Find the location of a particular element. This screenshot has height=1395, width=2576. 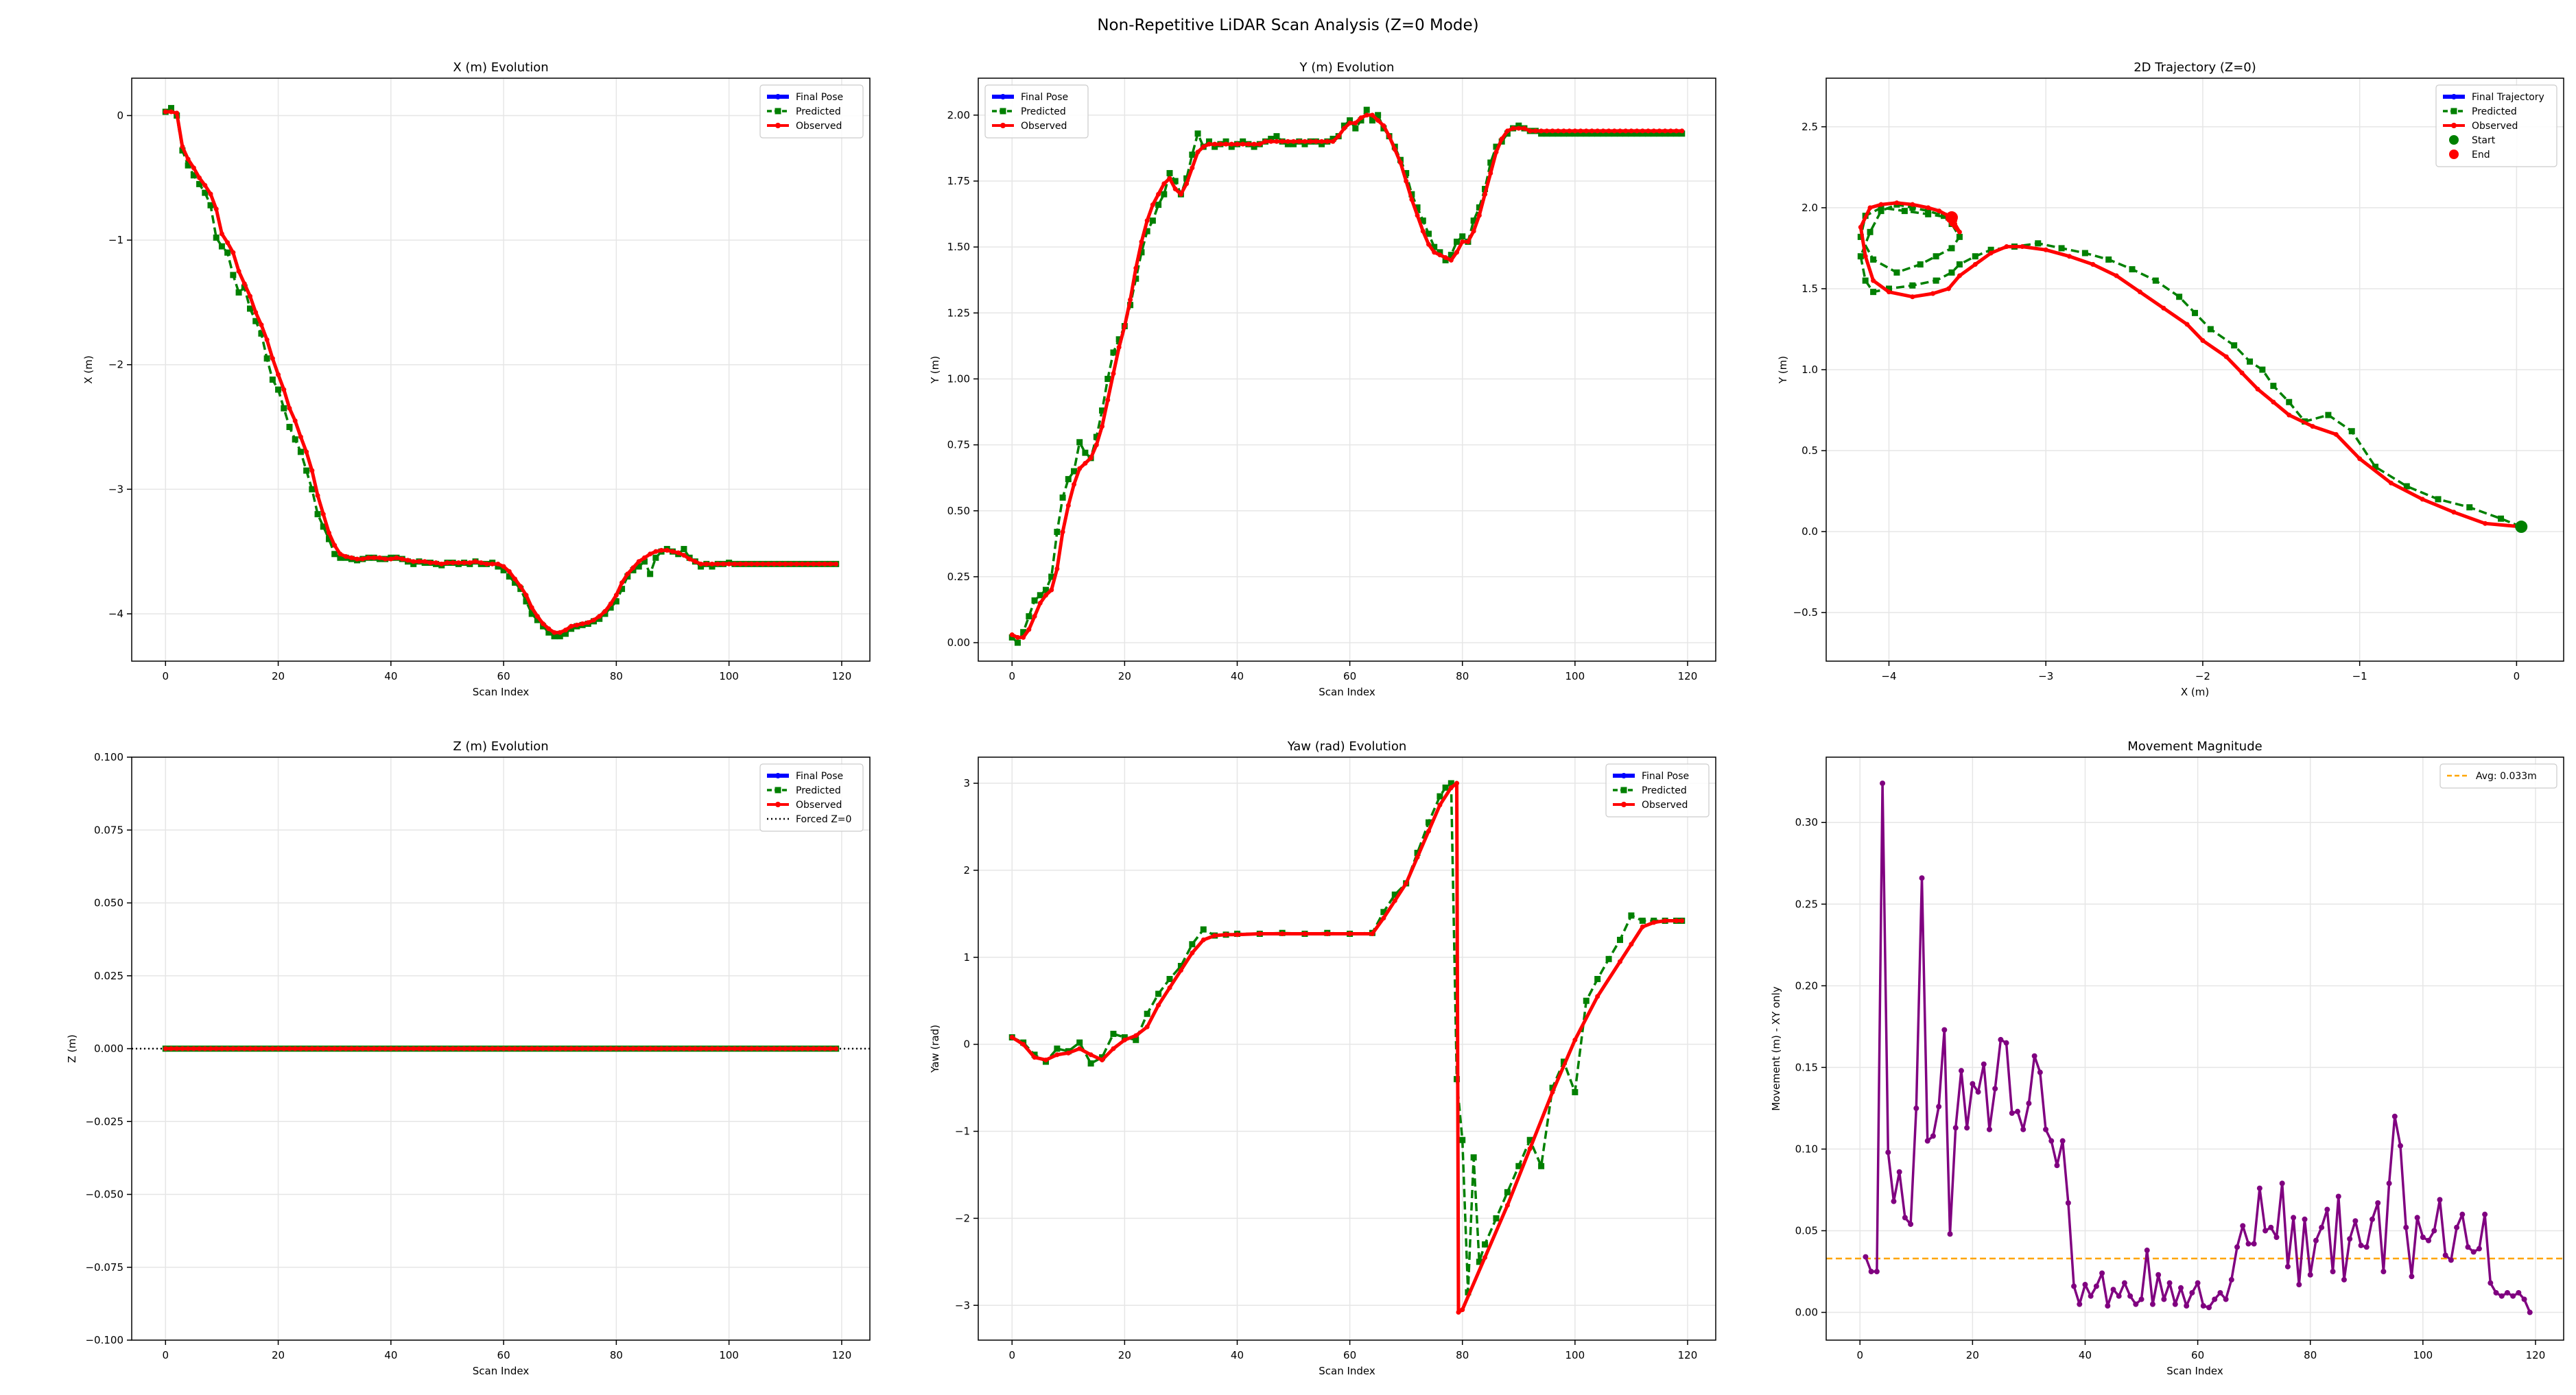

legend: Final Pose Predicted Observed is located at coordinates (1657, 790).